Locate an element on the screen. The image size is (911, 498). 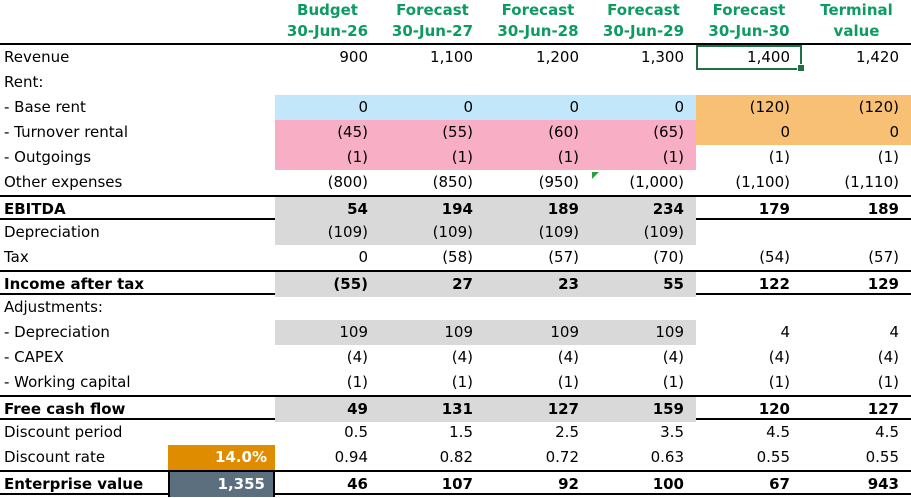
cell: 0.82 is located at coordinates (456, 457).